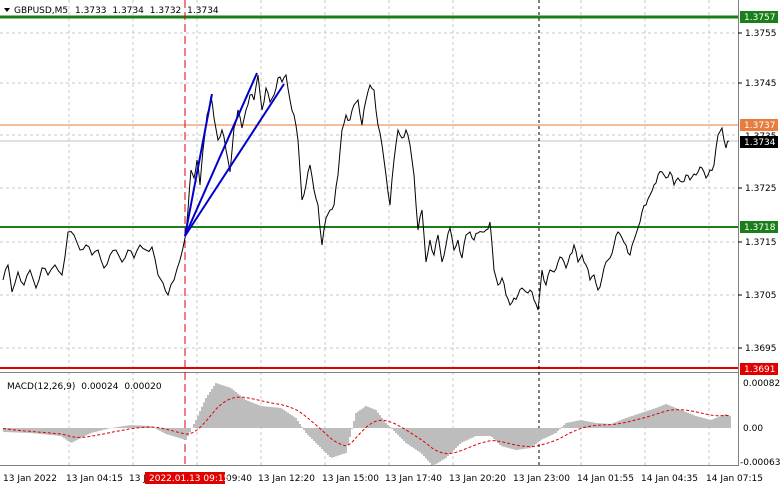  What do you see at coordinates (30, 479) in the screenshot?
I see `time-tick: 13 Jan 2022` at bounding box center [30, 479].